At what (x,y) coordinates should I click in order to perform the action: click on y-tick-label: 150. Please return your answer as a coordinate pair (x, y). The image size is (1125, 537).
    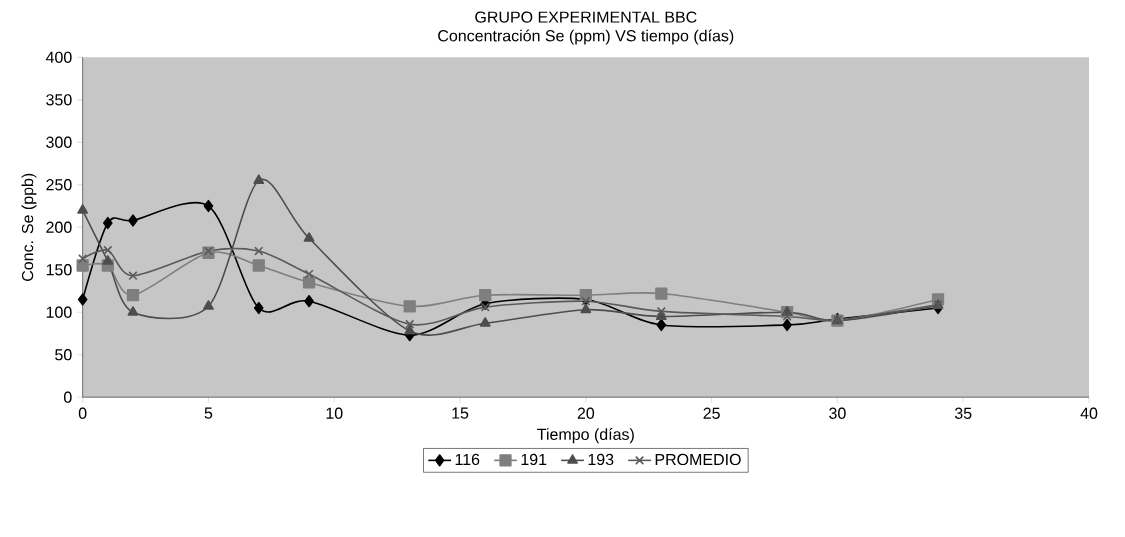
    Looking at the image, I should click on (59, 270).